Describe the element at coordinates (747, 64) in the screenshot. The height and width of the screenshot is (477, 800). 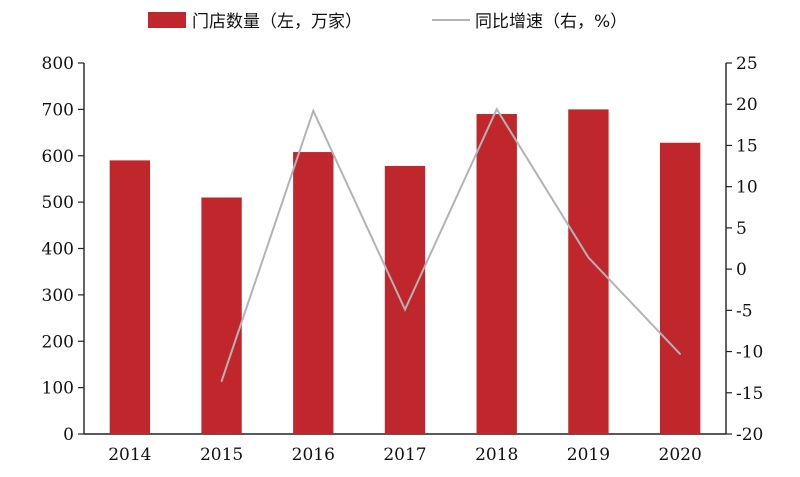
I see `right-tick-label: 25` at that location.